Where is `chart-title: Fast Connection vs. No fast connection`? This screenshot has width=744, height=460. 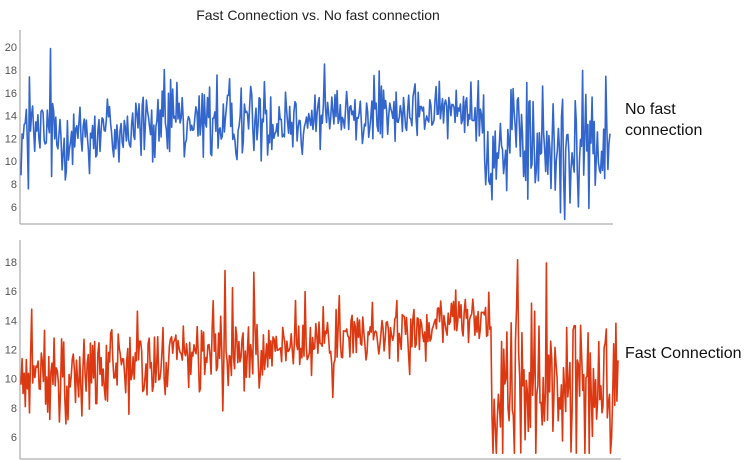 chart-title: Fast Connection vs. No fast connection is located at coordinates (318, 15).